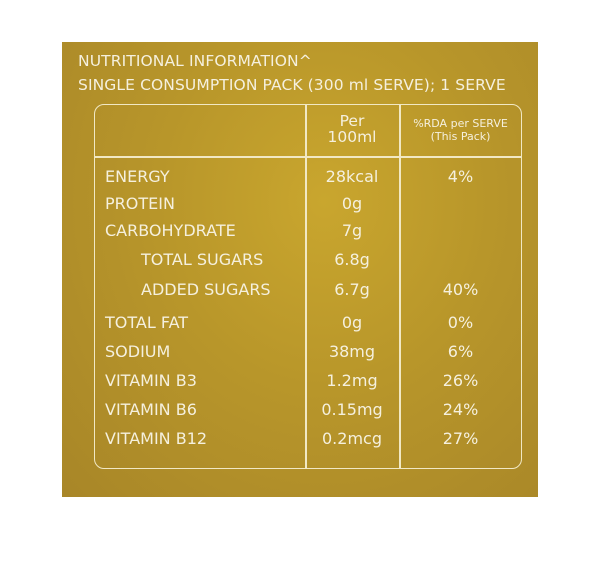 This screenshot has width=600, height=566. What do you see at coordinates (195, 61) in the screenshot?
I see `panel-title: NUTRITIONAL INFORMATION^` at bounding box center [195, 61].